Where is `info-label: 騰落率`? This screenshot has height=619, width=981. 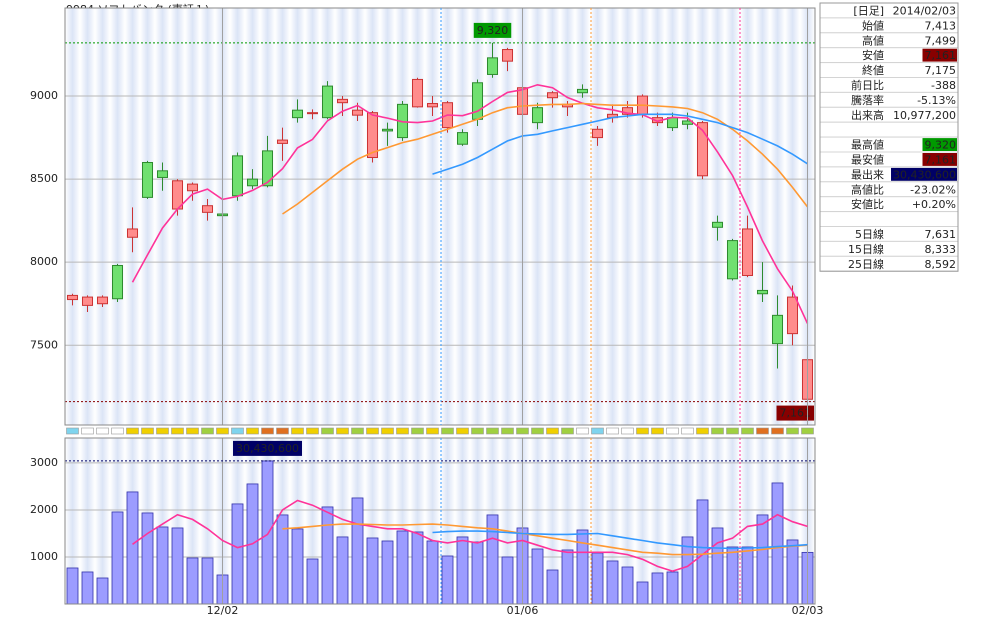
info-label: 騰落率 is located at coordinates (867, 100).